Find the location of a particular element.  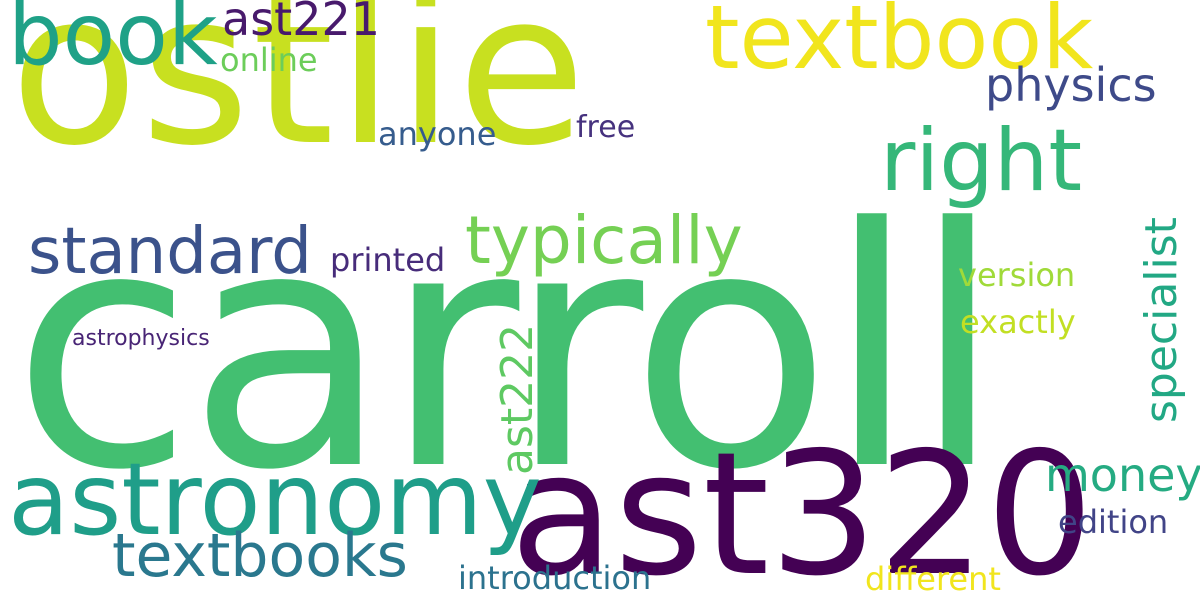

word-version: version is located at coordinates (1017, 275).